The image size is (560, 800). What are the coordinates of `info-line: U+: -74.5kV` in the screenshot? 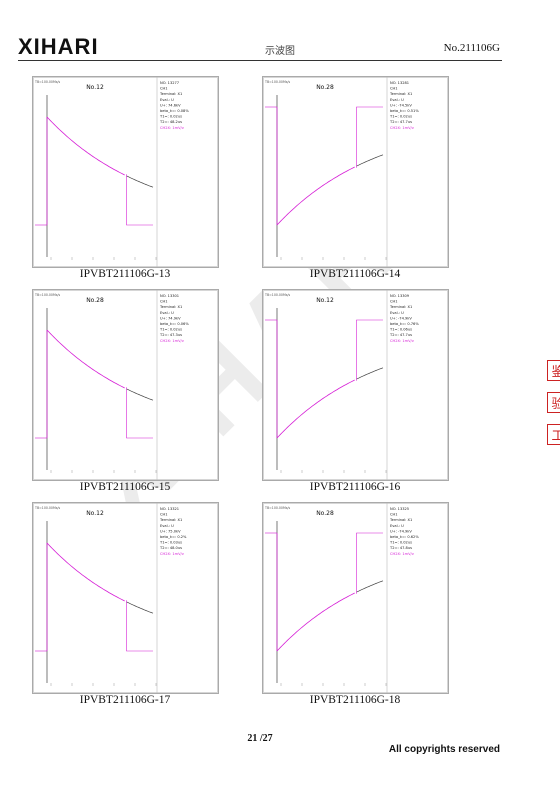 It's located at (401, 105).